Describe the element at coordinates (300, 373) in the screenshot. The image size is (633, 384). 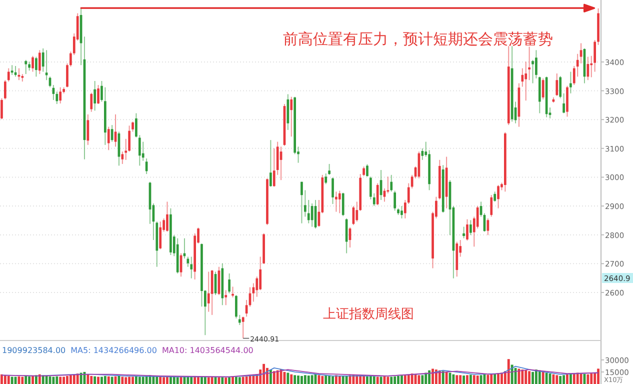
I see `line-series` at that location.